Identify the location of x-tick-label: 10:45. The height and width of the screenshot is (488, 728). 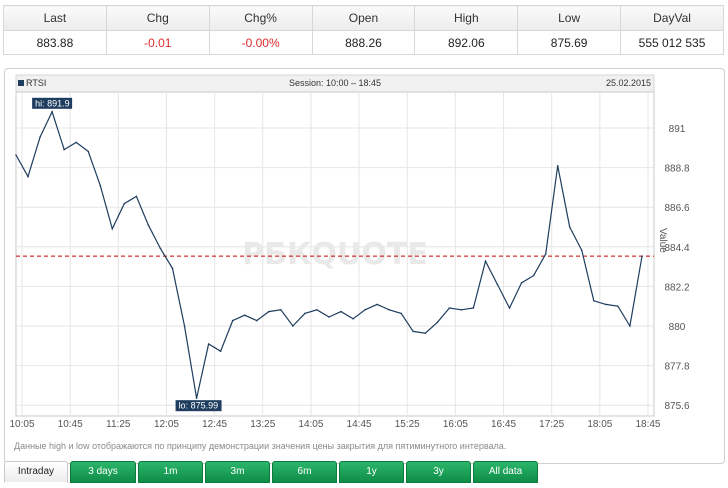
(70, 424).